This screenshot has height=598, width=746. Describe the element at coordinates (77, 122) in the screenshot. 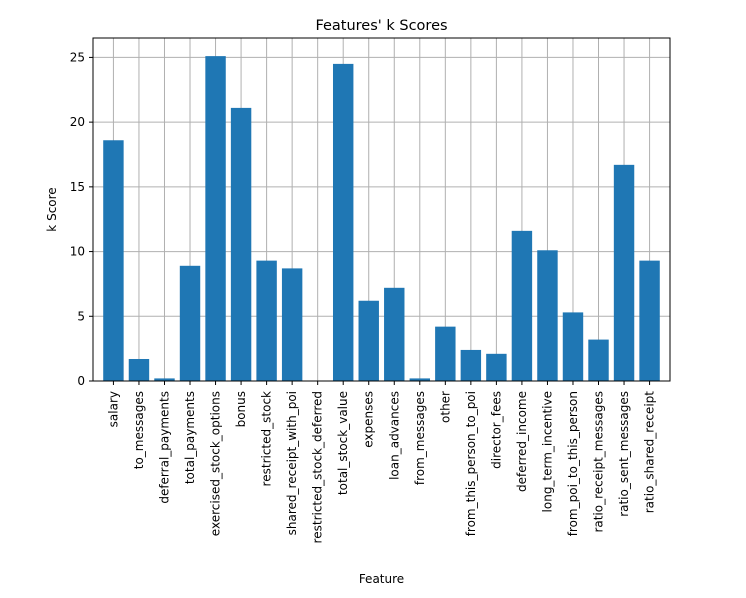

I see `y-tick-label: 20` at that location.